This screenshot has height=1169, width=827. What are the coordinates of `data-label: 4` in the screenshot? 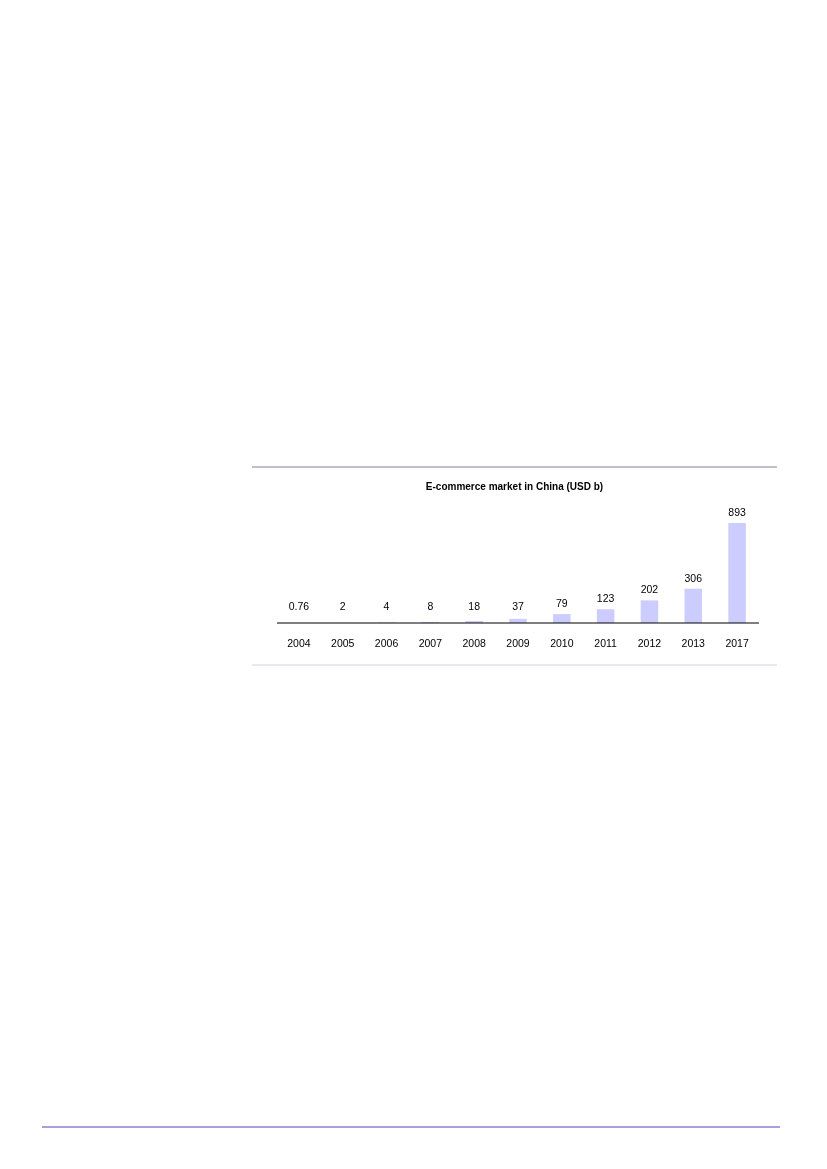 It's located at (386, 606).